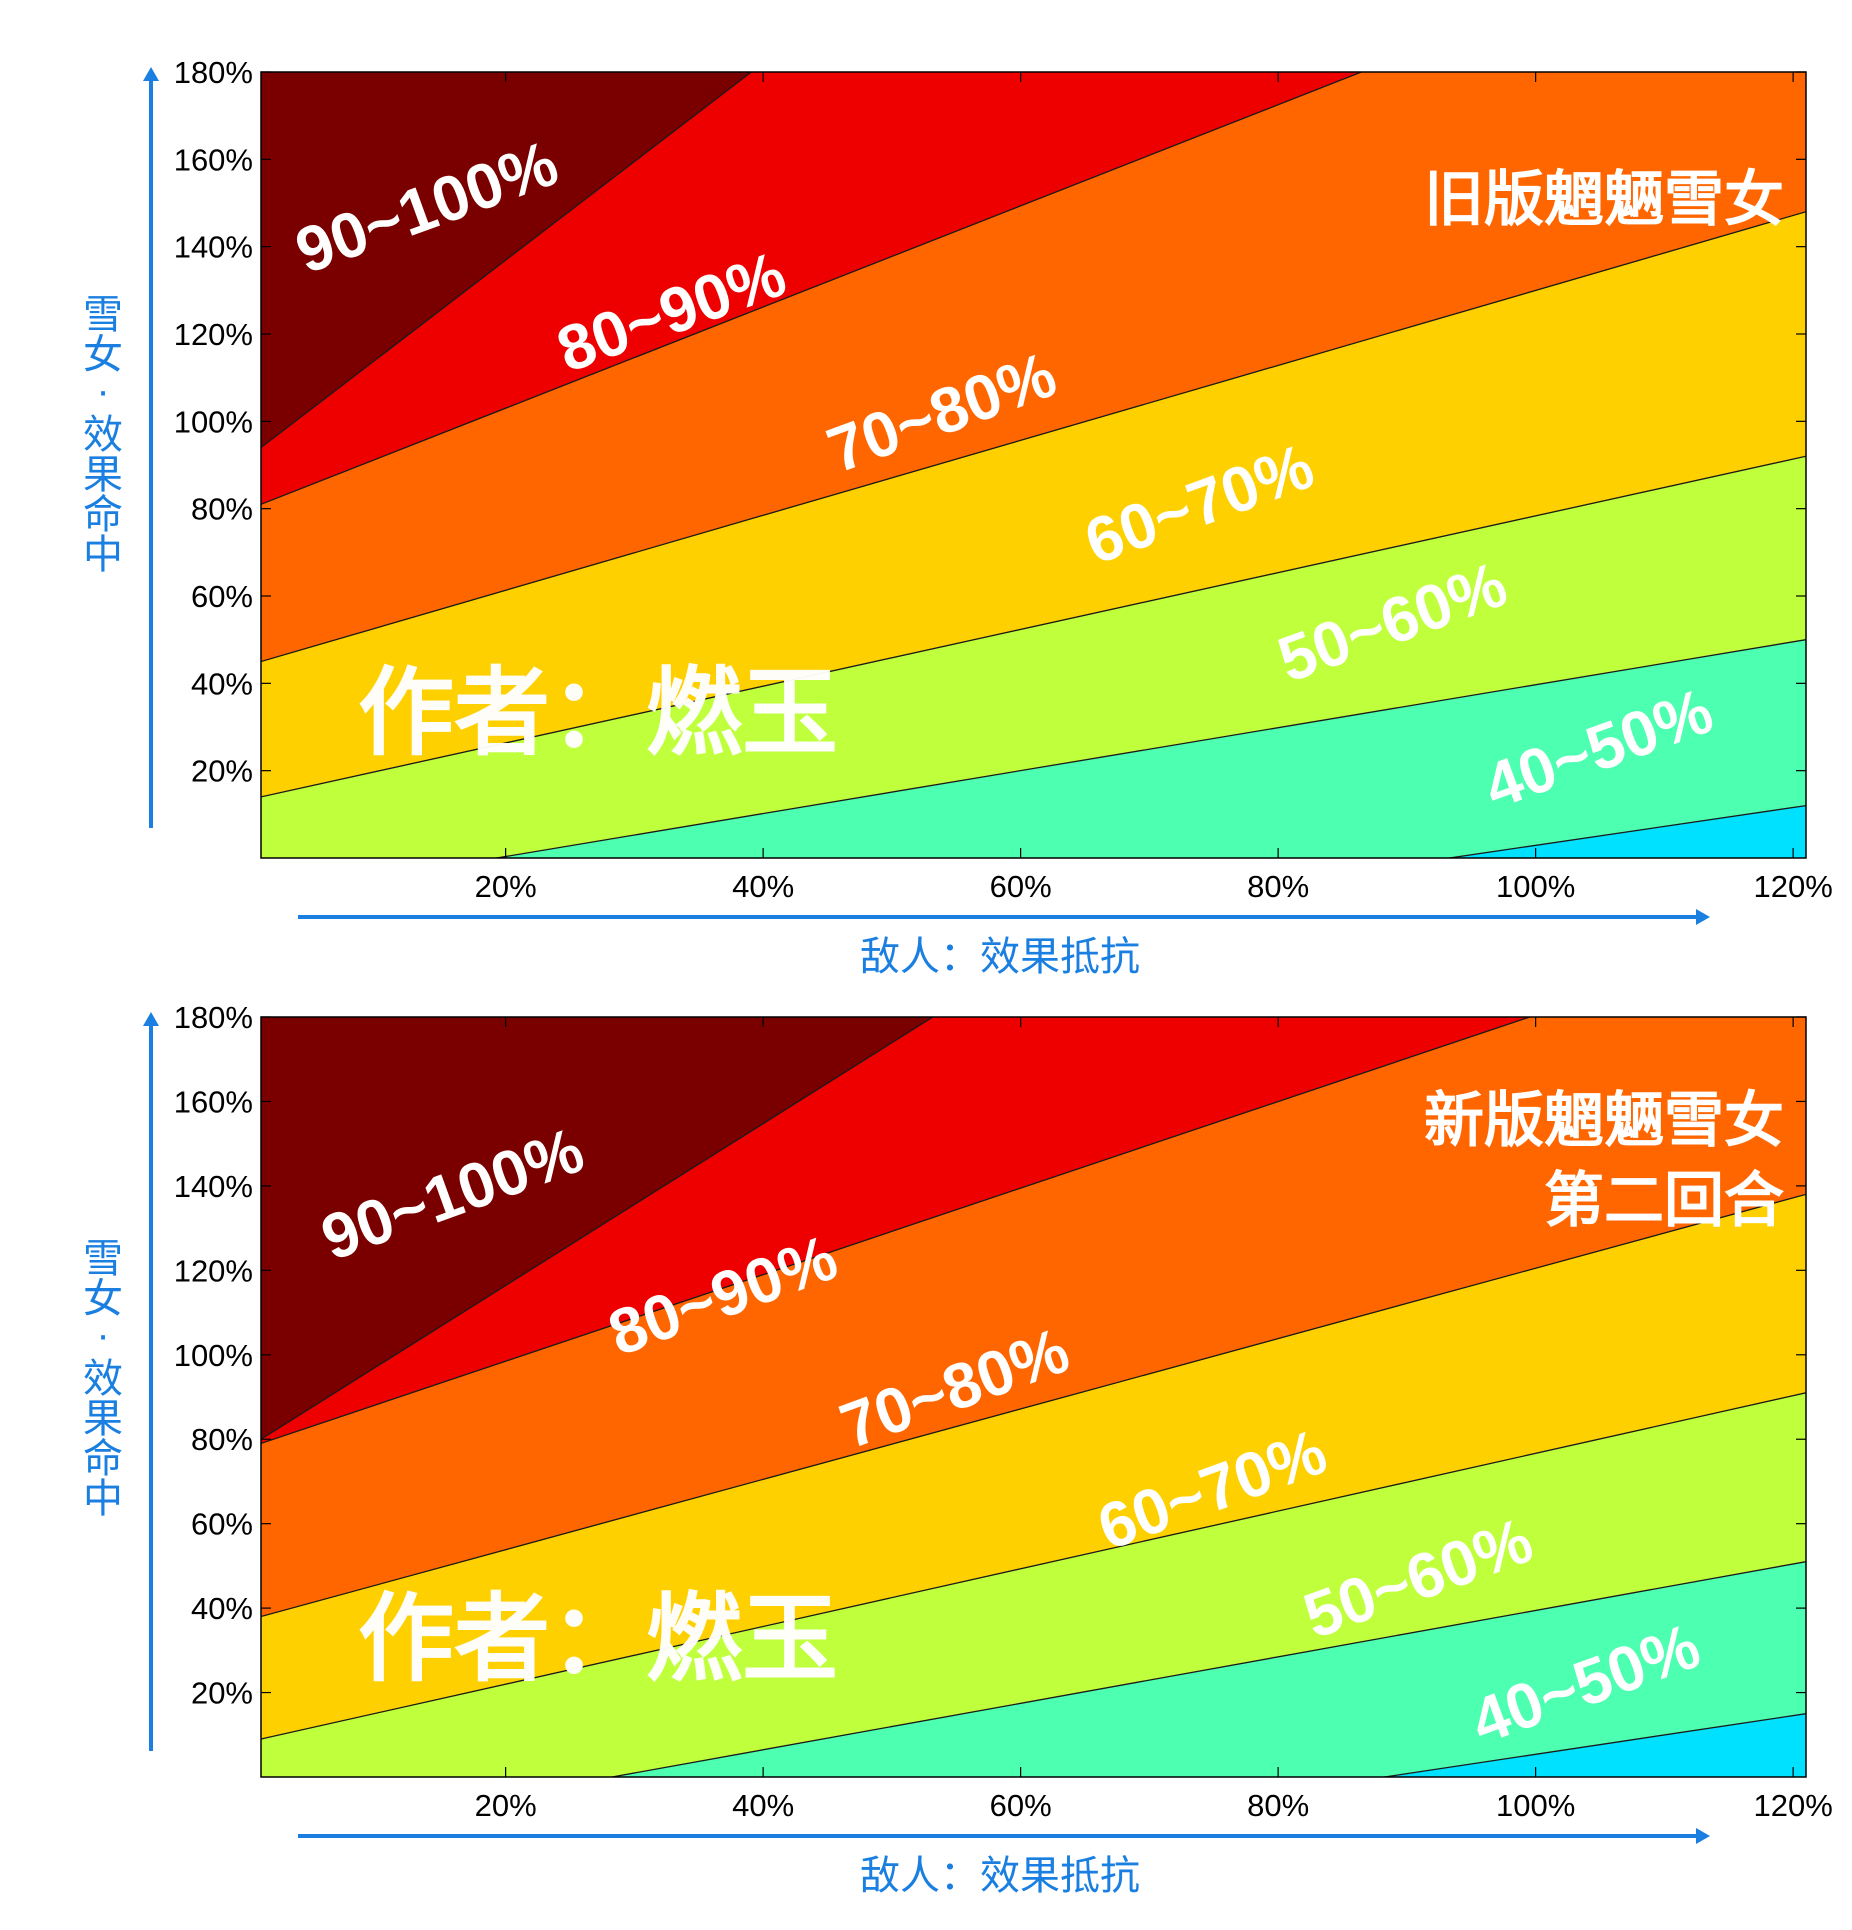 The image size is (1852, 1930). What do you see at coordinates (1664, 1200) in the screenshot?
I see `panel-subtitle: 第二回合` at bounding box center [1664, 1200].